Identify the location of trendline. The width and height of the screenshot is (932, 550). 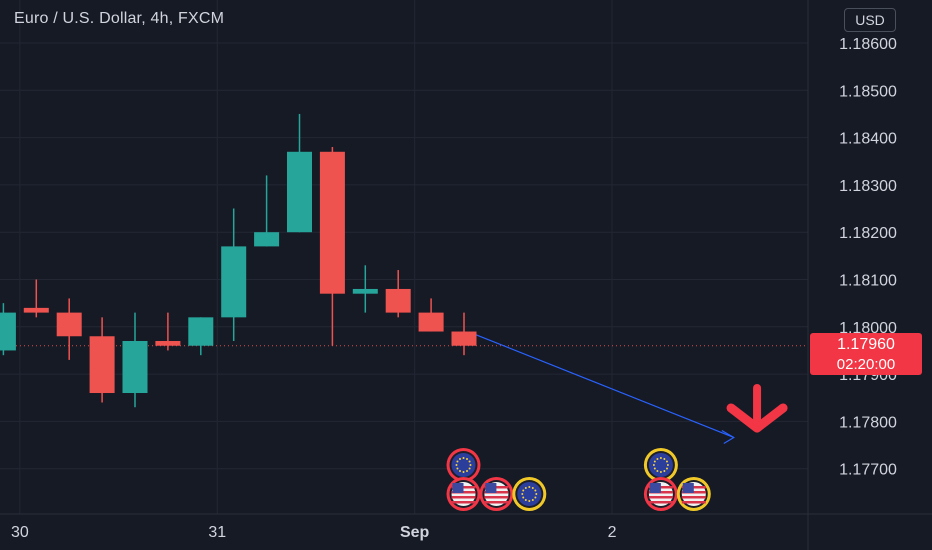
(604, 388).